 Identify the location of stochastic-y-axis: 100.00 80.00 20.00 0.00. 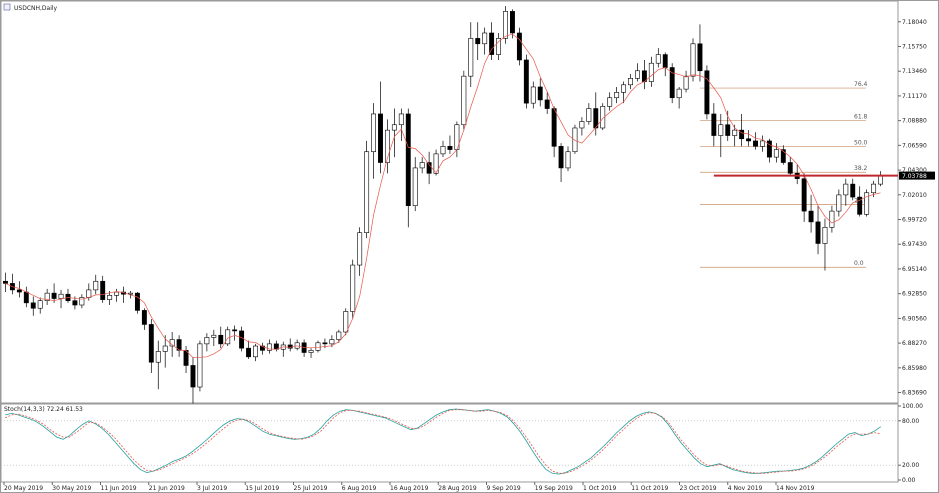
(910, 443).